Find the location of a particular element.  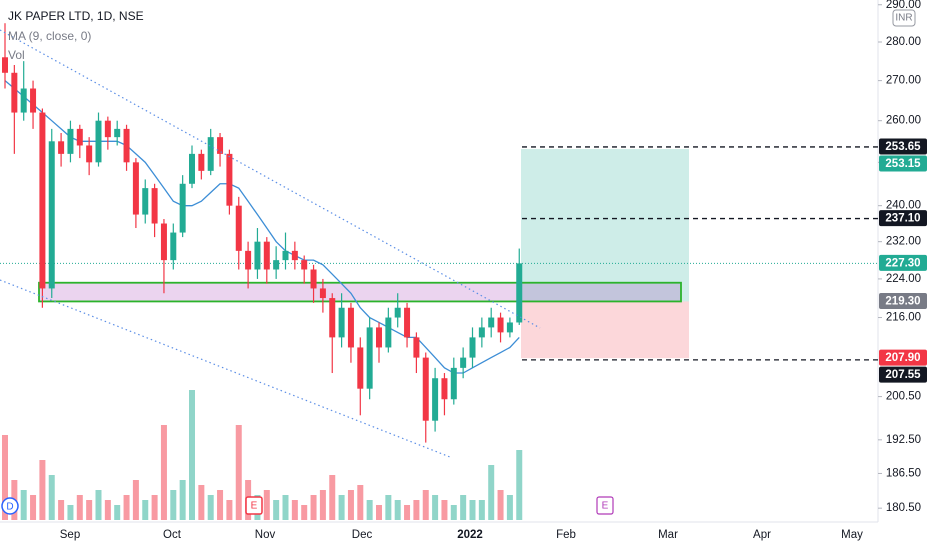

x-tick-label: Apr is located at coordinates (762, 535).